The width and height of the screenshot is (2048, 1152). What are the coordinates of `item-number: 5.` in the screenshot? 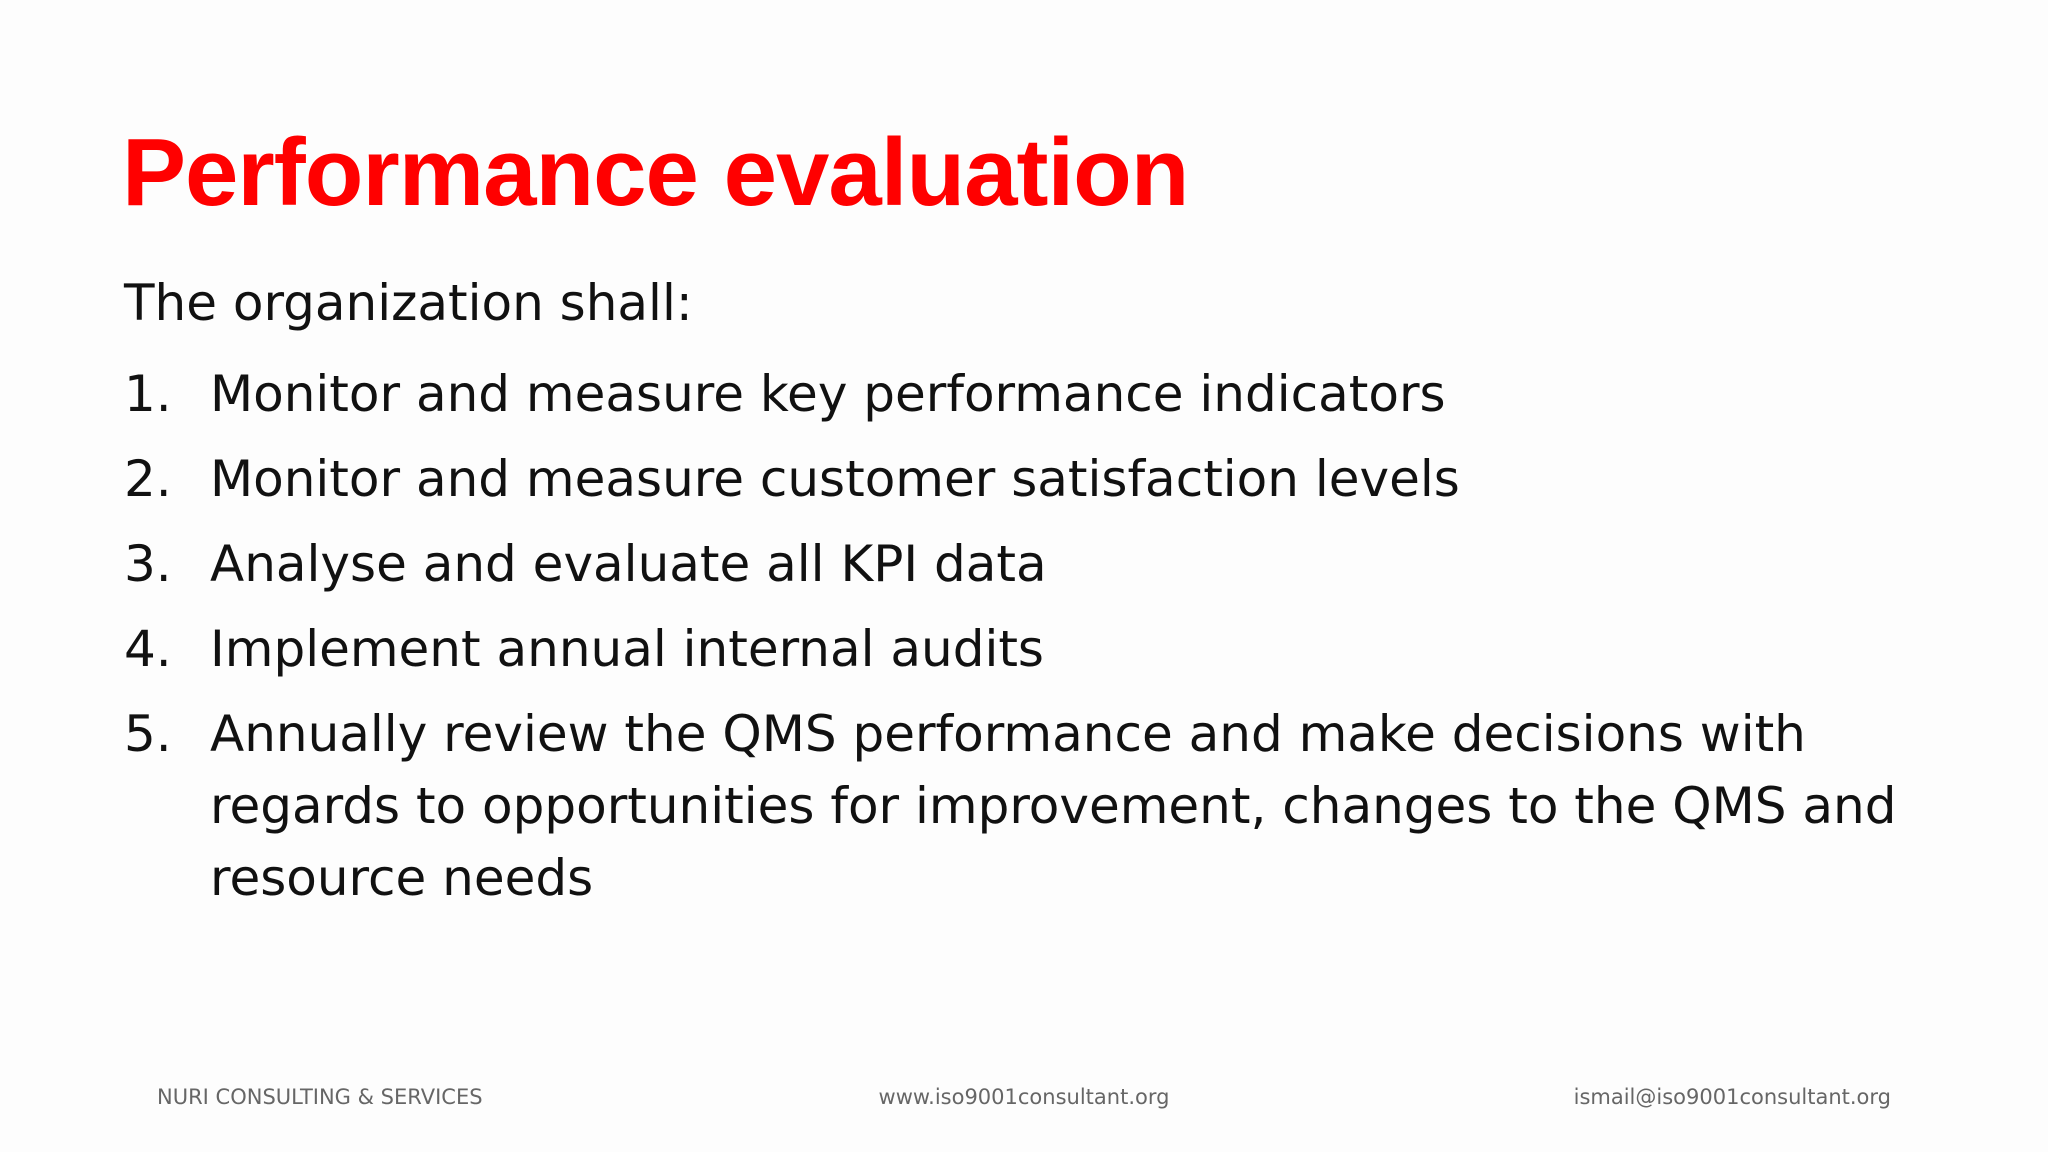 It's located at (148, 734).